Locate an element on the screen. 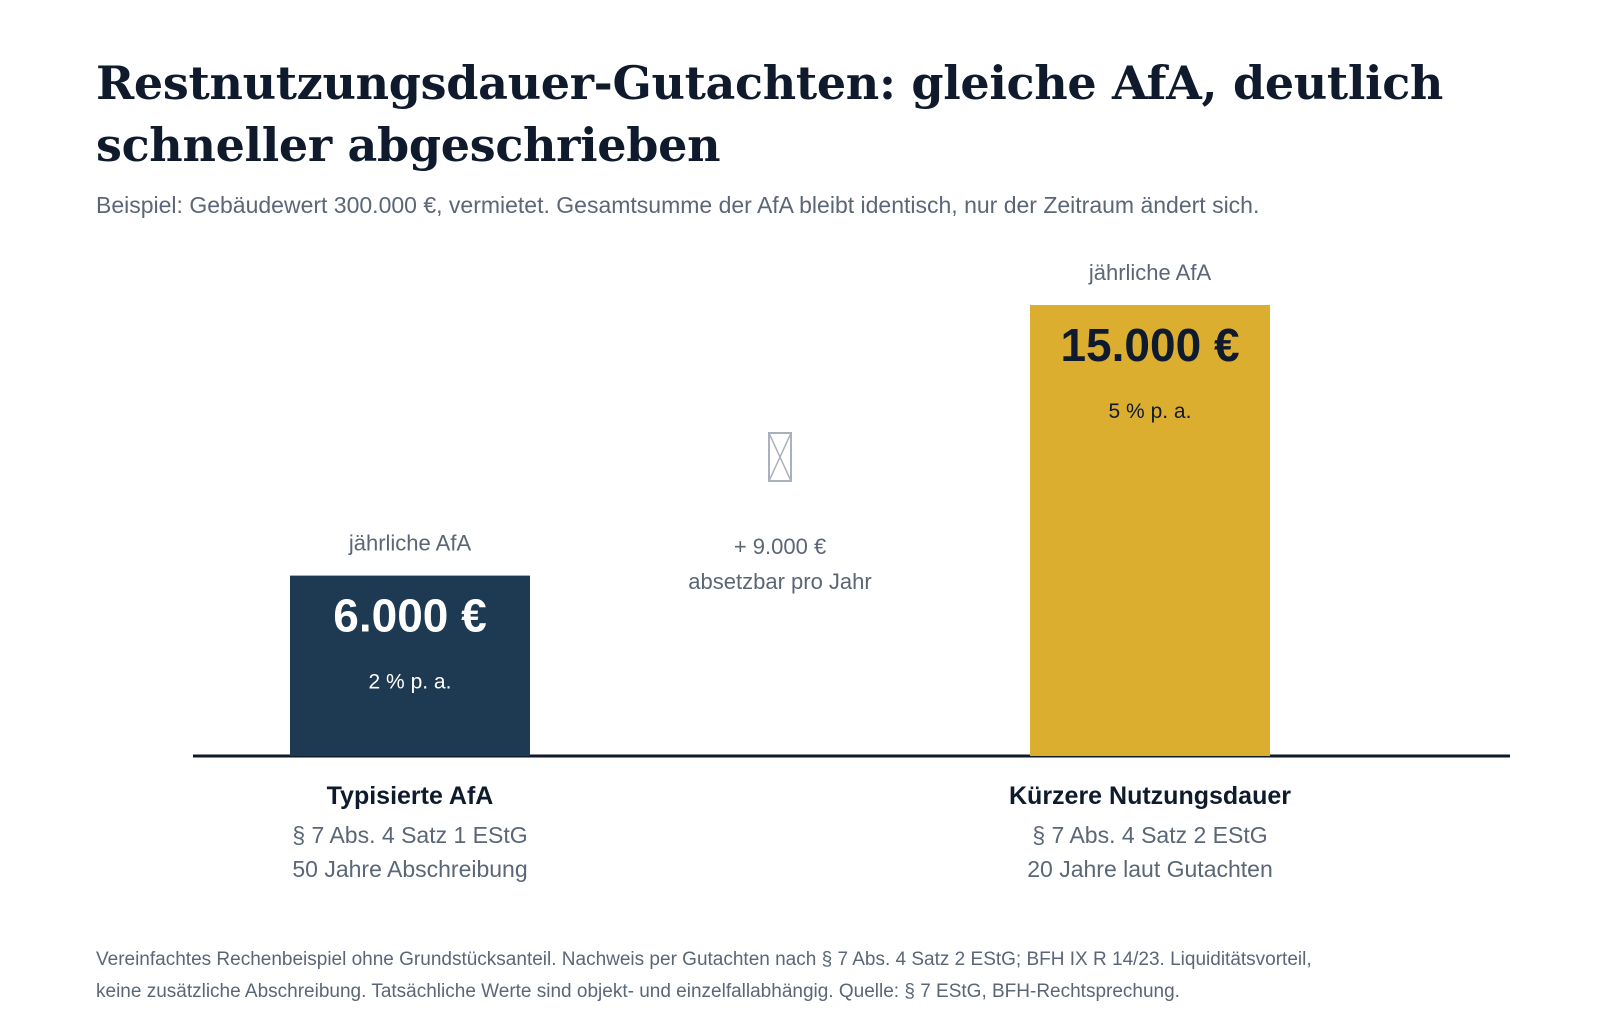  bar-rate-label-short: 5 % p. a. is located at coordinates (1150, 411).